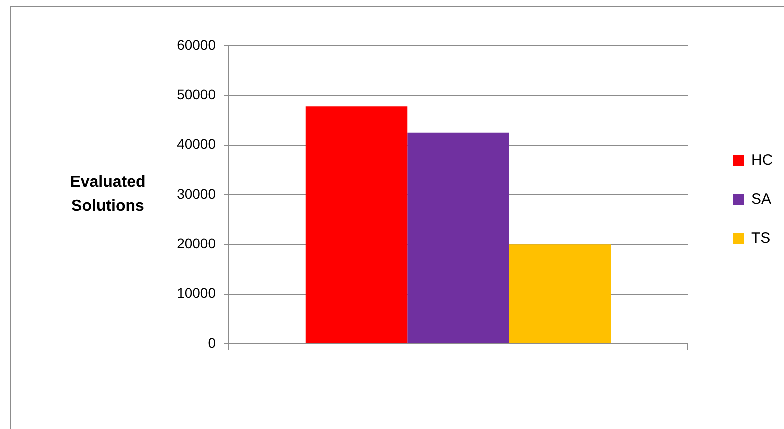  I want to click on y-tick-label: 40000, so click(196, 144).